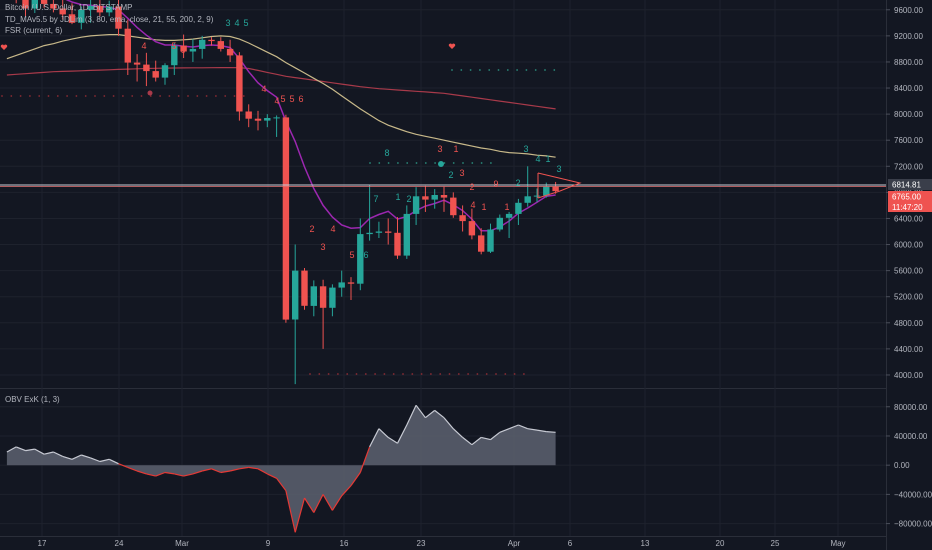 The image size is (932, 550). I want to click on td-sequence-number: 2, so click(311, 229).